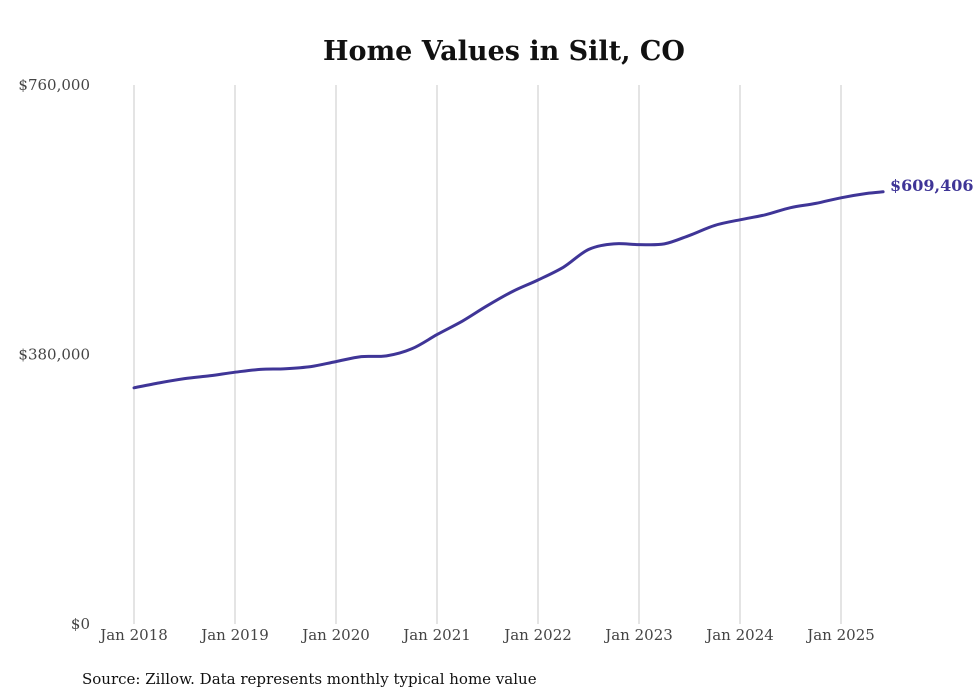  Describe the element at coordinates (234, 635) in the screenshot. I see `x-tick-label: Jan 2019` at that location.